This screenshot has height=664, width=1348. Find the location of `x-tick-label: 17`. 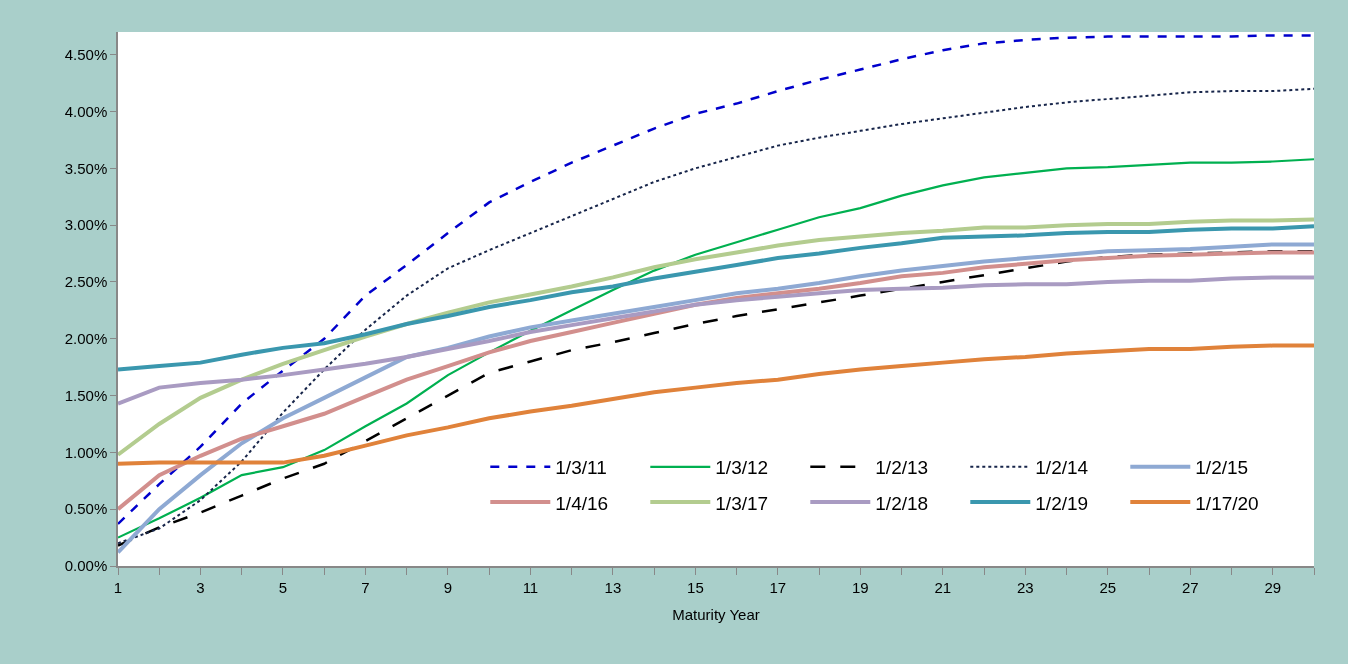

x-tick-label: 17 is located at coordinates (778, 587).